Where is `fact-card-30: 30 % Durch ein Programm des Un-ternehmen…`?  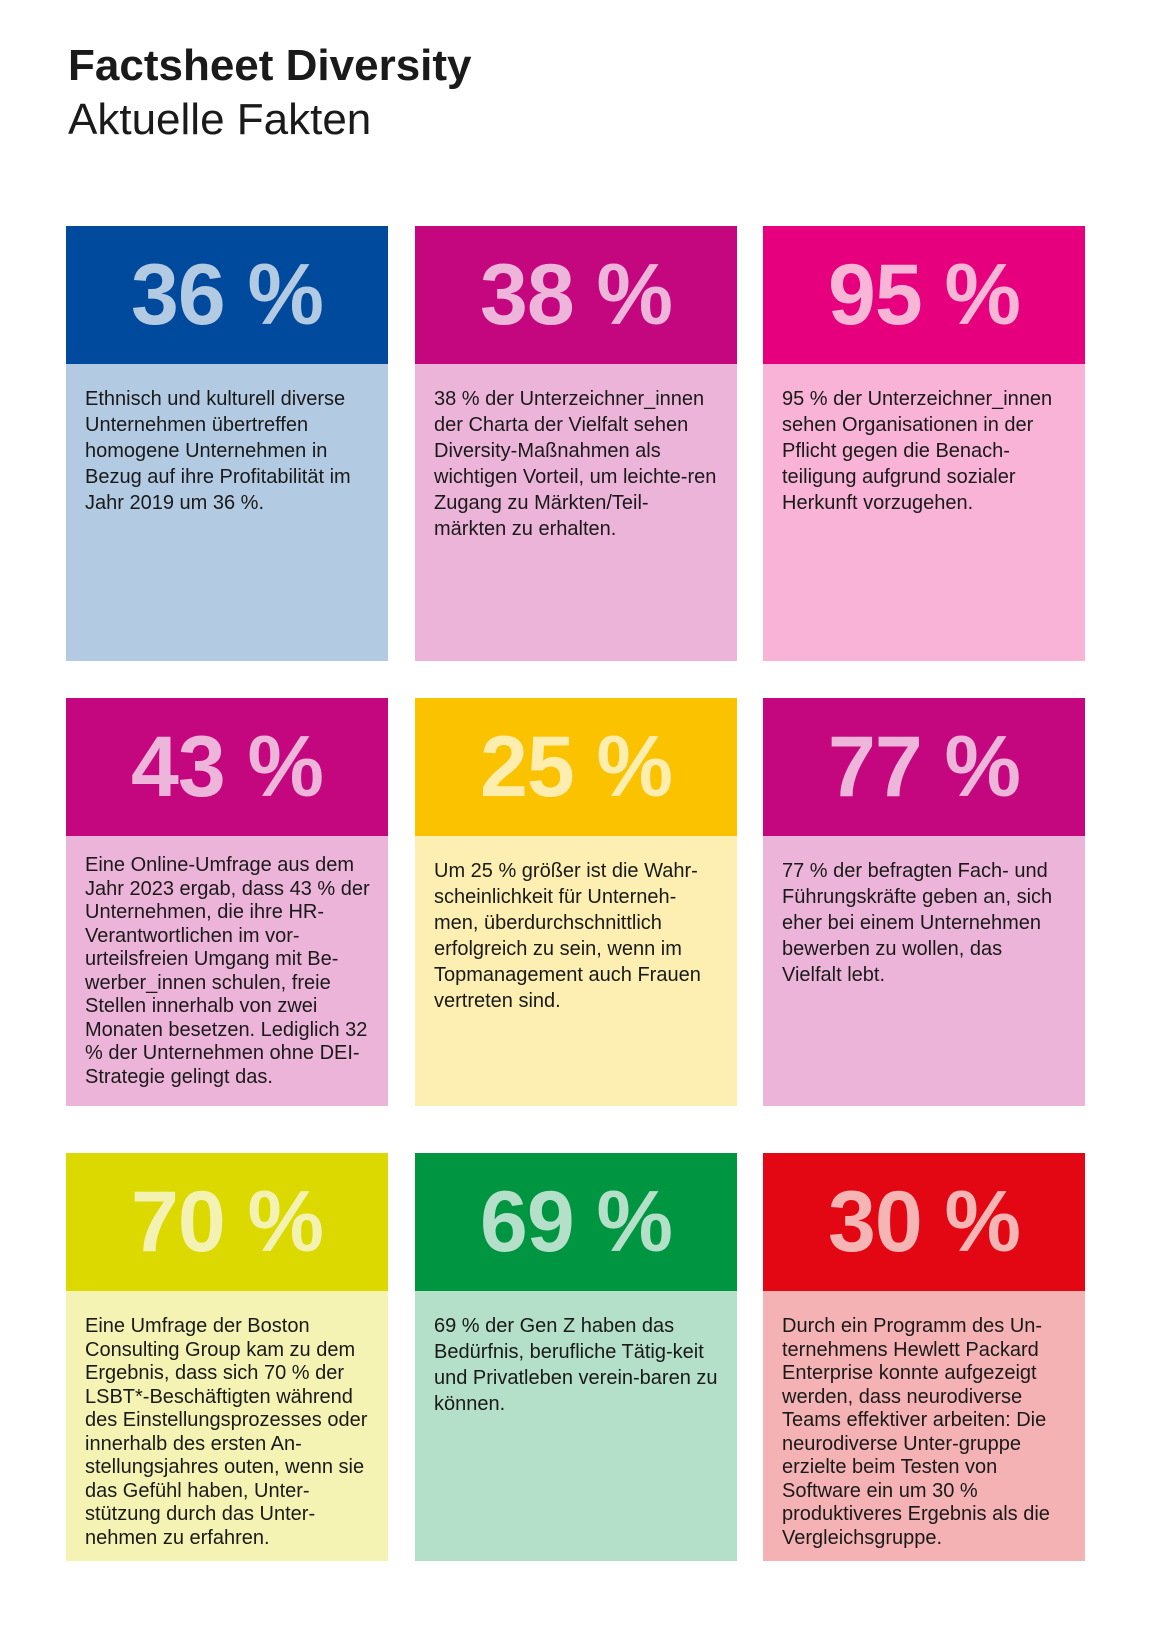 fact-card-30: 30 % Durch ein Programm des Un-ternehmen… is located at coordinates (924, 1357).